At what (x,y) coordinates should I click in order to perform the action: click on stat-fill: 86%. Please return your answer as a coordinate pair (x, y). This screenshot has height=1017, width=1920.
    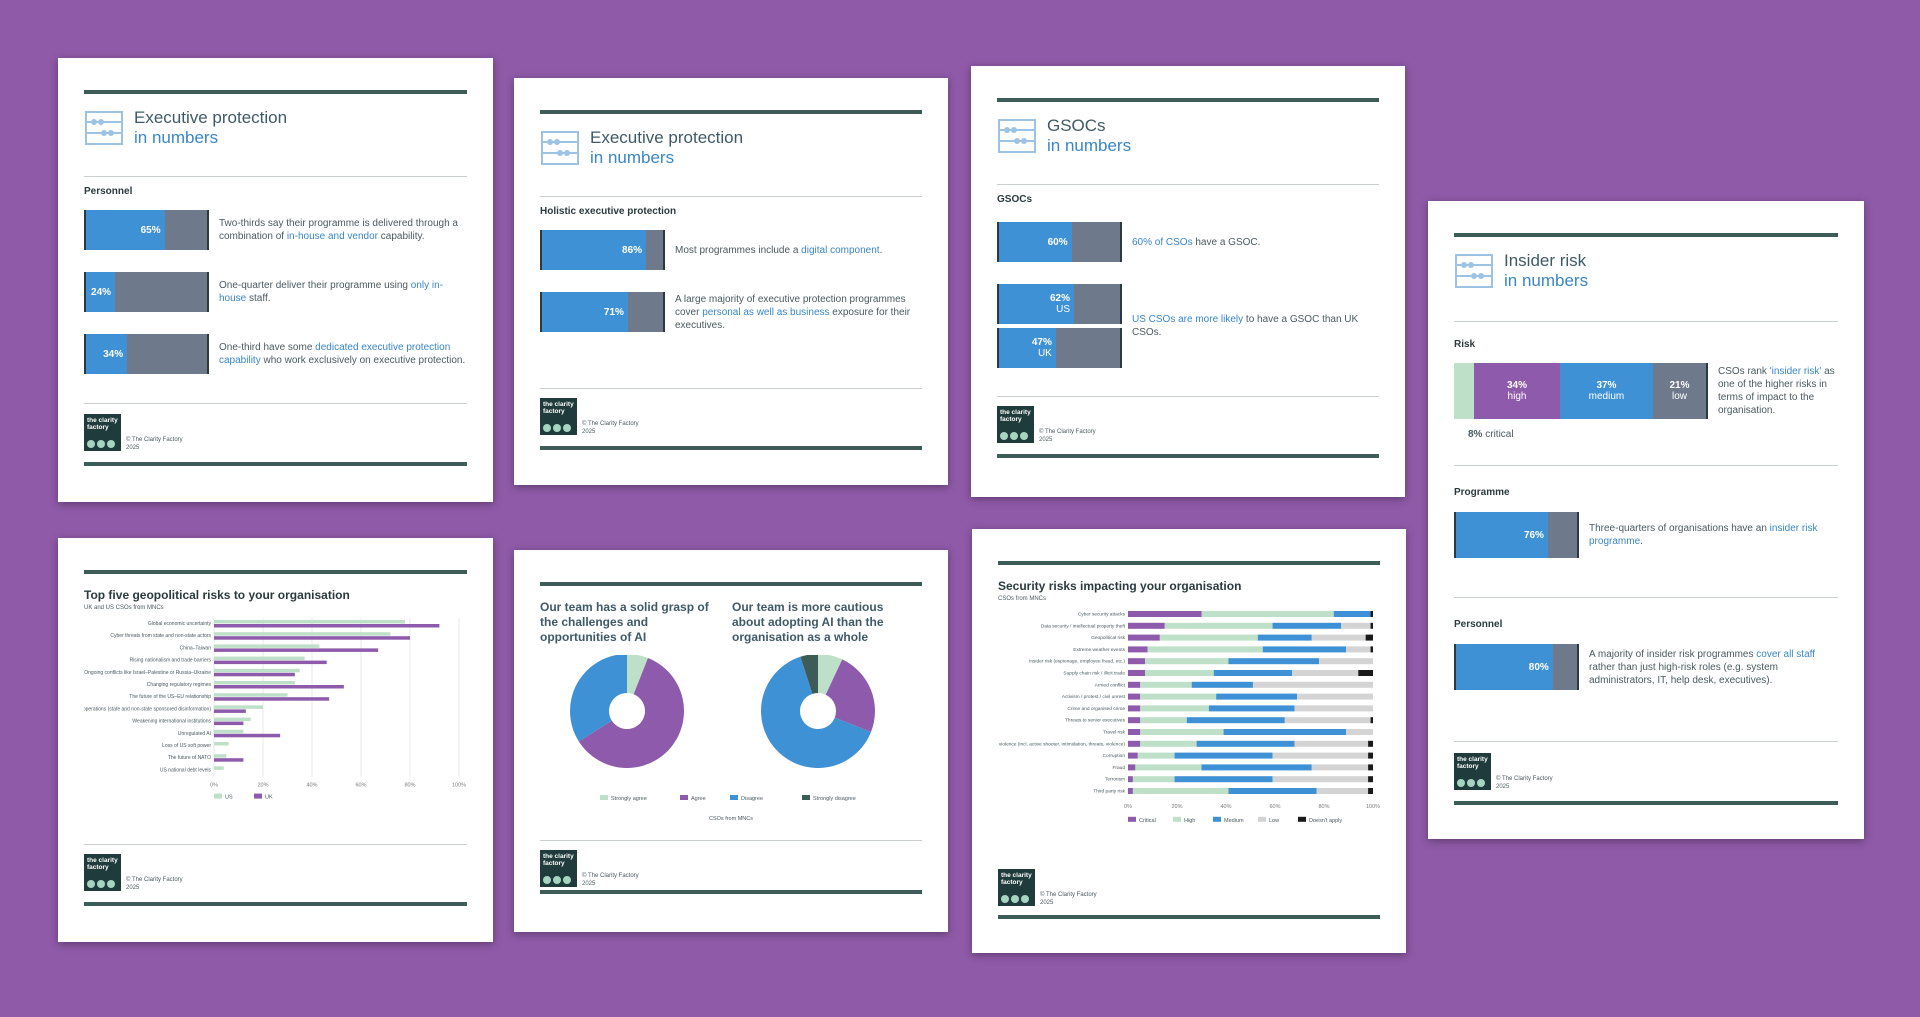
    Looking at the image, I should click on (594, 250).